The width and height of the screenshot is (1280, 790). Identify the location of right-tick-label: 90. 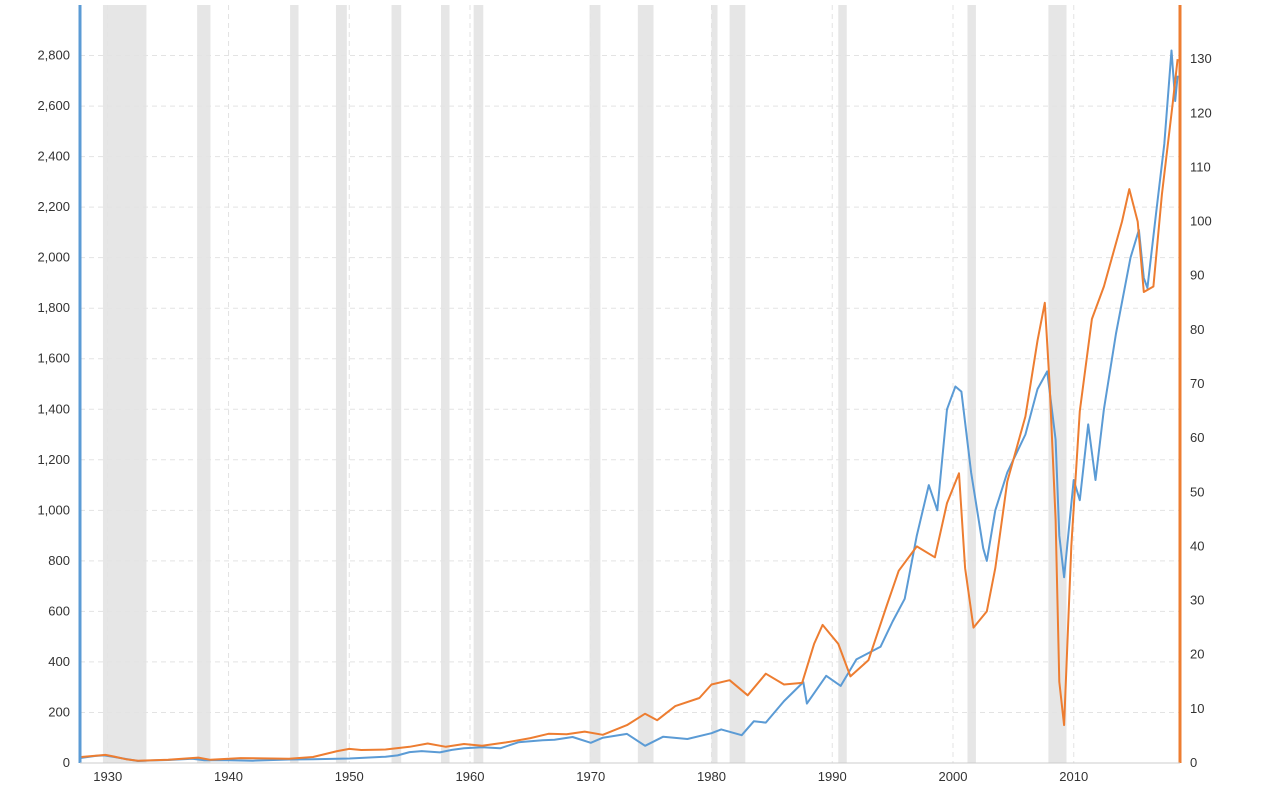
(1197, 275).